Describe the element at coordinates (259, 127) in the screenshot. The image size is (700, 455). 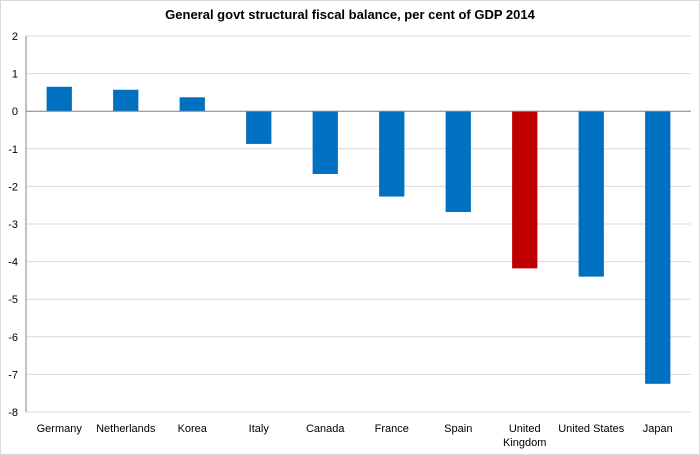
I see `bar-italy` at that location.